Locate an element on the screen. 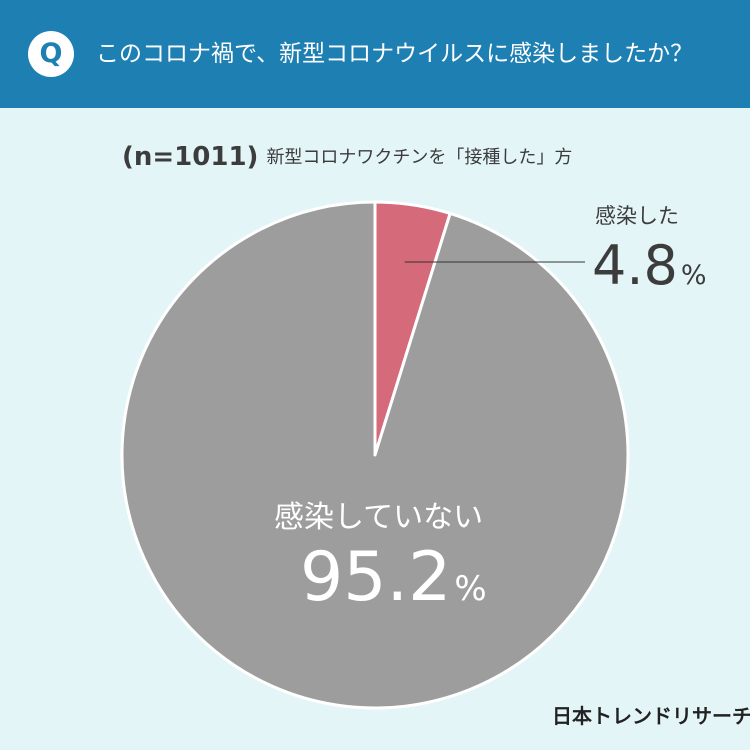 Image resolution: width=750 pixels, height=750 pixels. sample-size: (n=1011) is located at coordinates (190, 157).